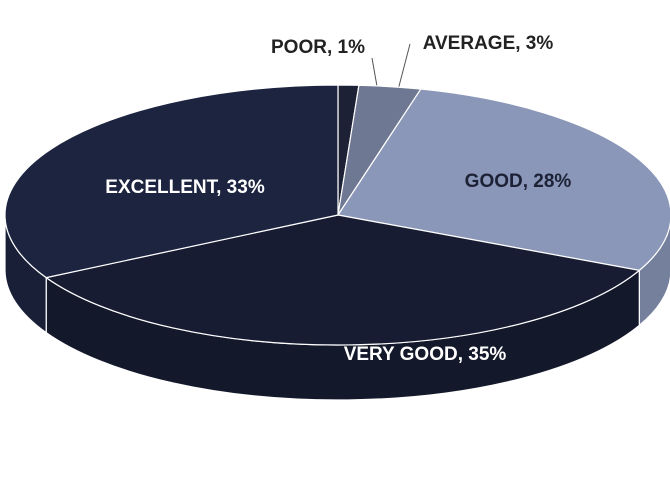  What do you see at coordinates (318, 47) in the screenshot?
I see `data-label: POOR, 1%` at bounding box center [318, 47].